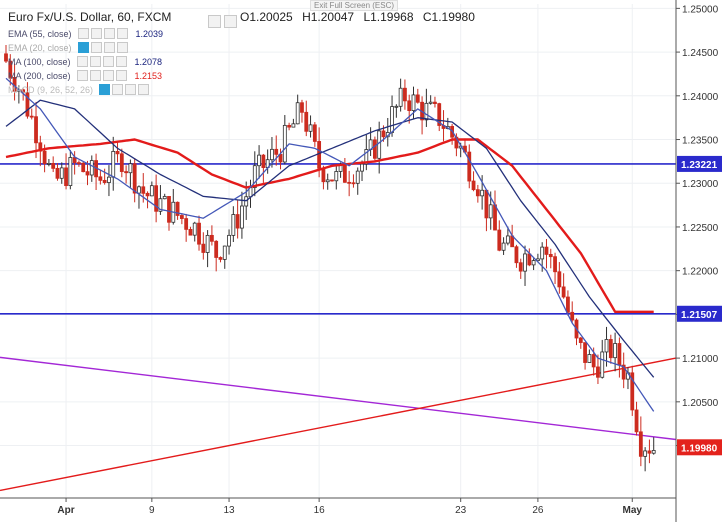 The image size is (722, 522). I want to click on y-tick-label: 1.23500, so click(700, 141).